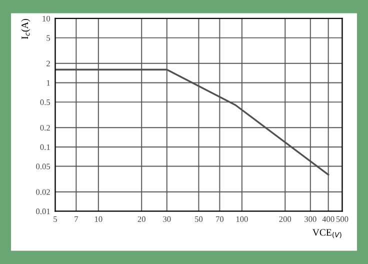 Image resolution: width=368 pixels, height=264 pixels. Describe the element at coordinates (342, 219) in the screenshot. I see `x-tick-label: 500` at that location.